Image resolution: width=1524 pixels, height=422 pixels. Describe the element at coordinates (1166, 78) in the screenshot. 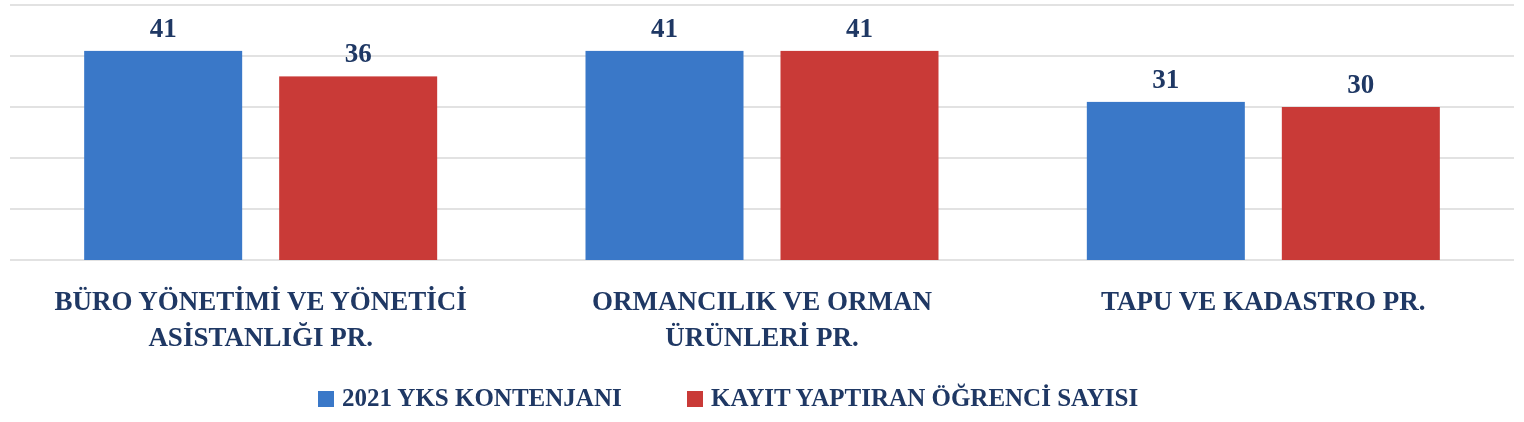

I see `data-label: 31` at that location.